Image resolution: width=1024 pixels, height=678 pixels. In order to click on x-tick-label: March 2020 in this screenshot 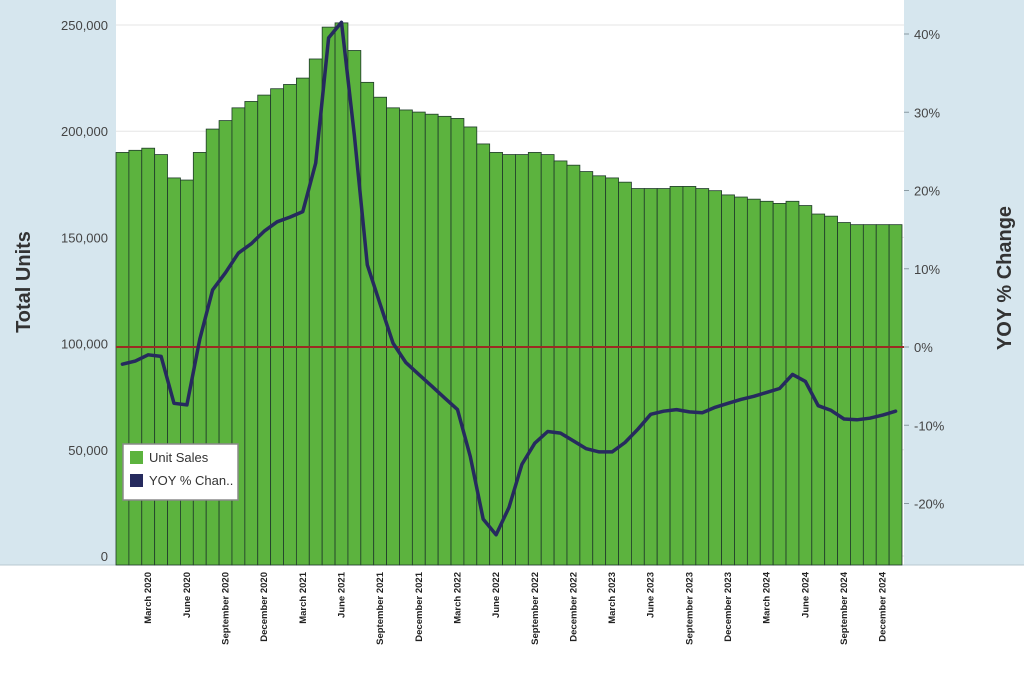, I will do `click(148, 598)`.